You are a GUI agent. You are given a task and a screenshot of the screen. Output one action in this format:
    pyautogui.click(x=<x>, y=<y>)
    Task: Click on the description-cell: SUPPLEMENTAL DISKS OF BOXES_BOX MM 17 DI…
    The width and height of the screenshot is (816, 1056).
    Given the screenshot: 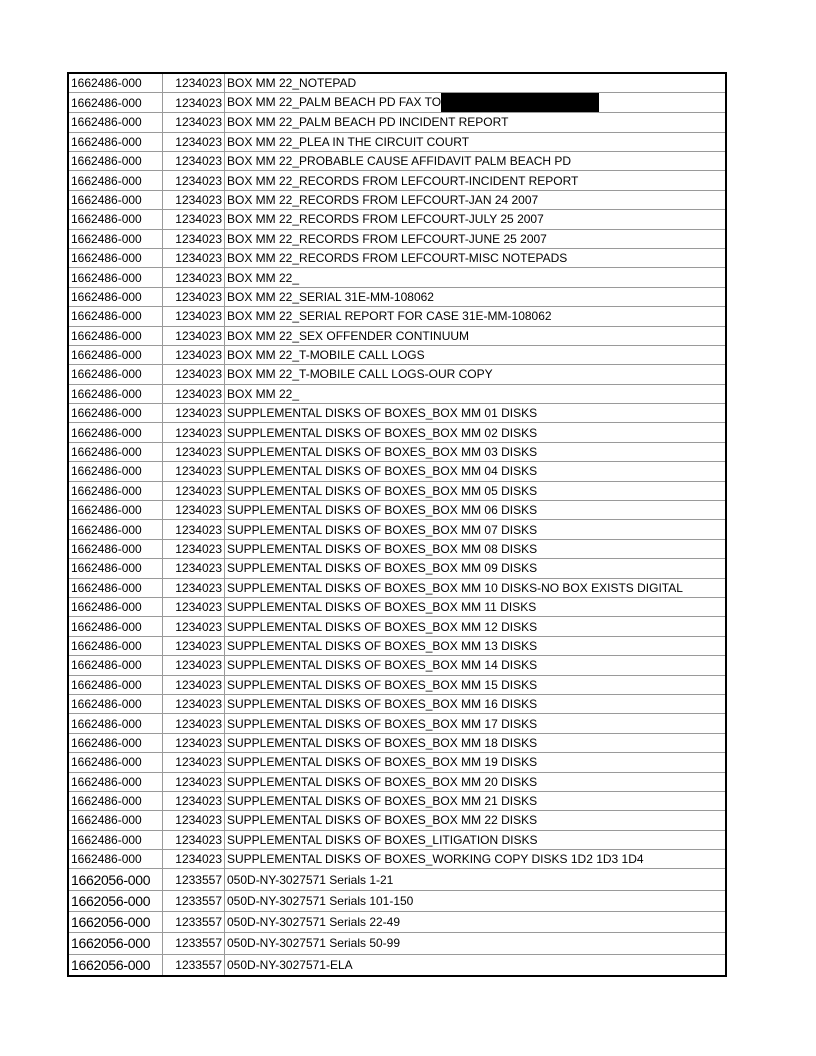 What is the action you would take?
    pyautogui.click(x=475, y=723)
    